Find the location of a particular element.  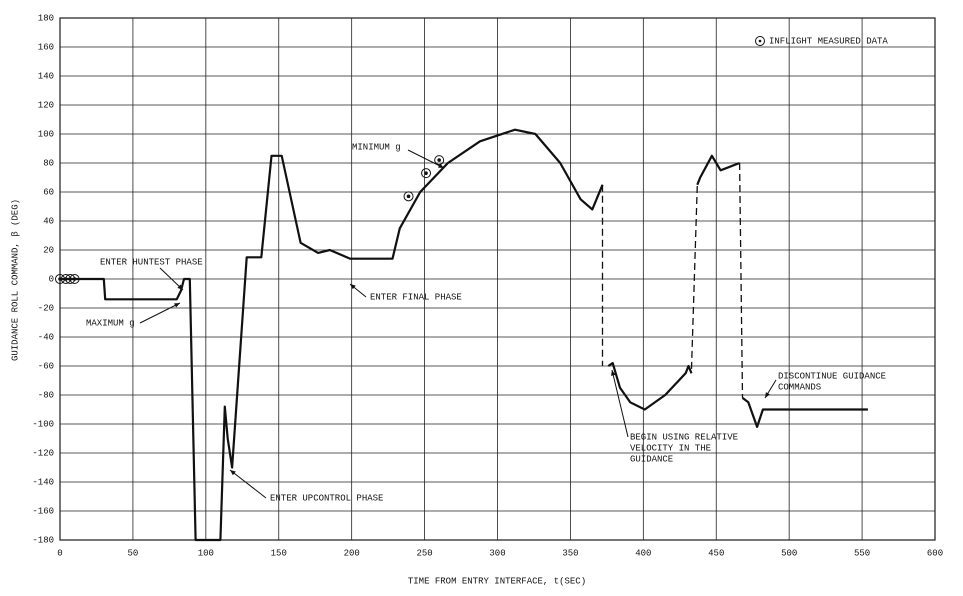

x-tick-label: 550 is located at coordinates (862, 553).